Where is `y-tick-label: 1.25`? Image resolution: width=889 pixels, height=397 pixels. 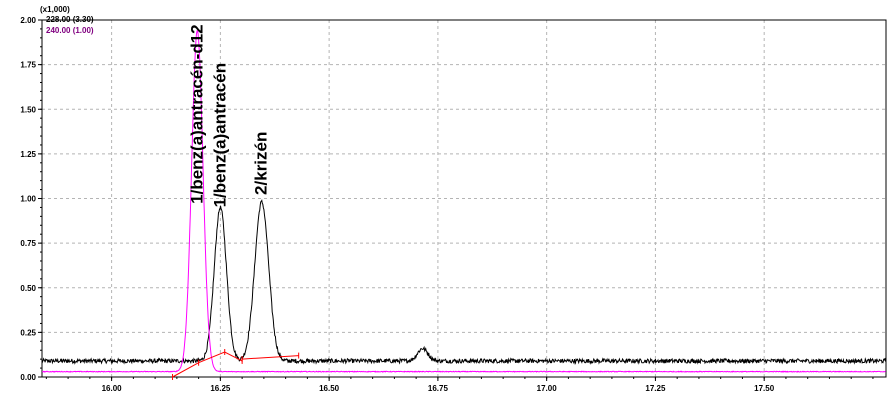
y-tick-label: 1.25 is located at coordinates (28, 154).